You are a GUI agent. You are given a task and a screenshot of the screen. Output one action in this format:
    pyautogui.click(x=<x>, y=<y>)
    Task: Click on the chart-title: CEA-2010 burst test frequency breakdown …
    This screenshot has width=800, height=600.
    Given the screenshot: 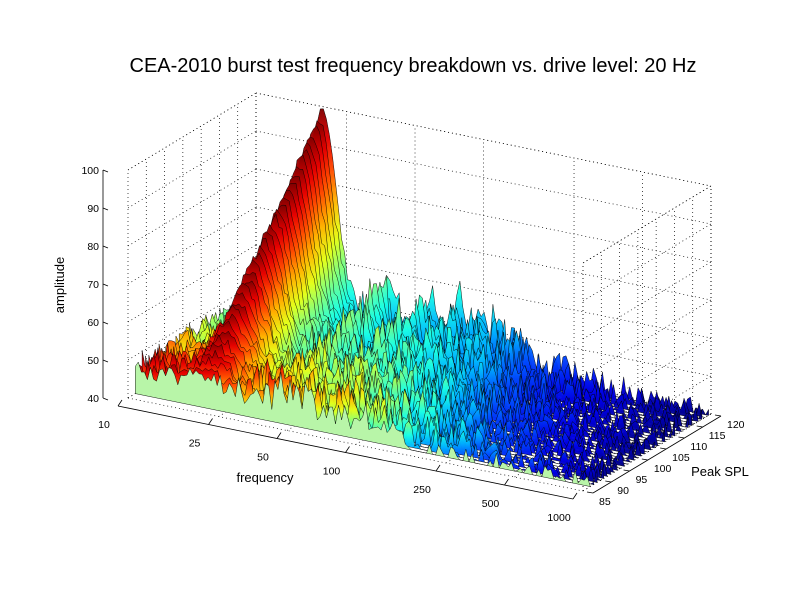 What is the action you would take?
    pyautogui.click(x=413, y=66)
    